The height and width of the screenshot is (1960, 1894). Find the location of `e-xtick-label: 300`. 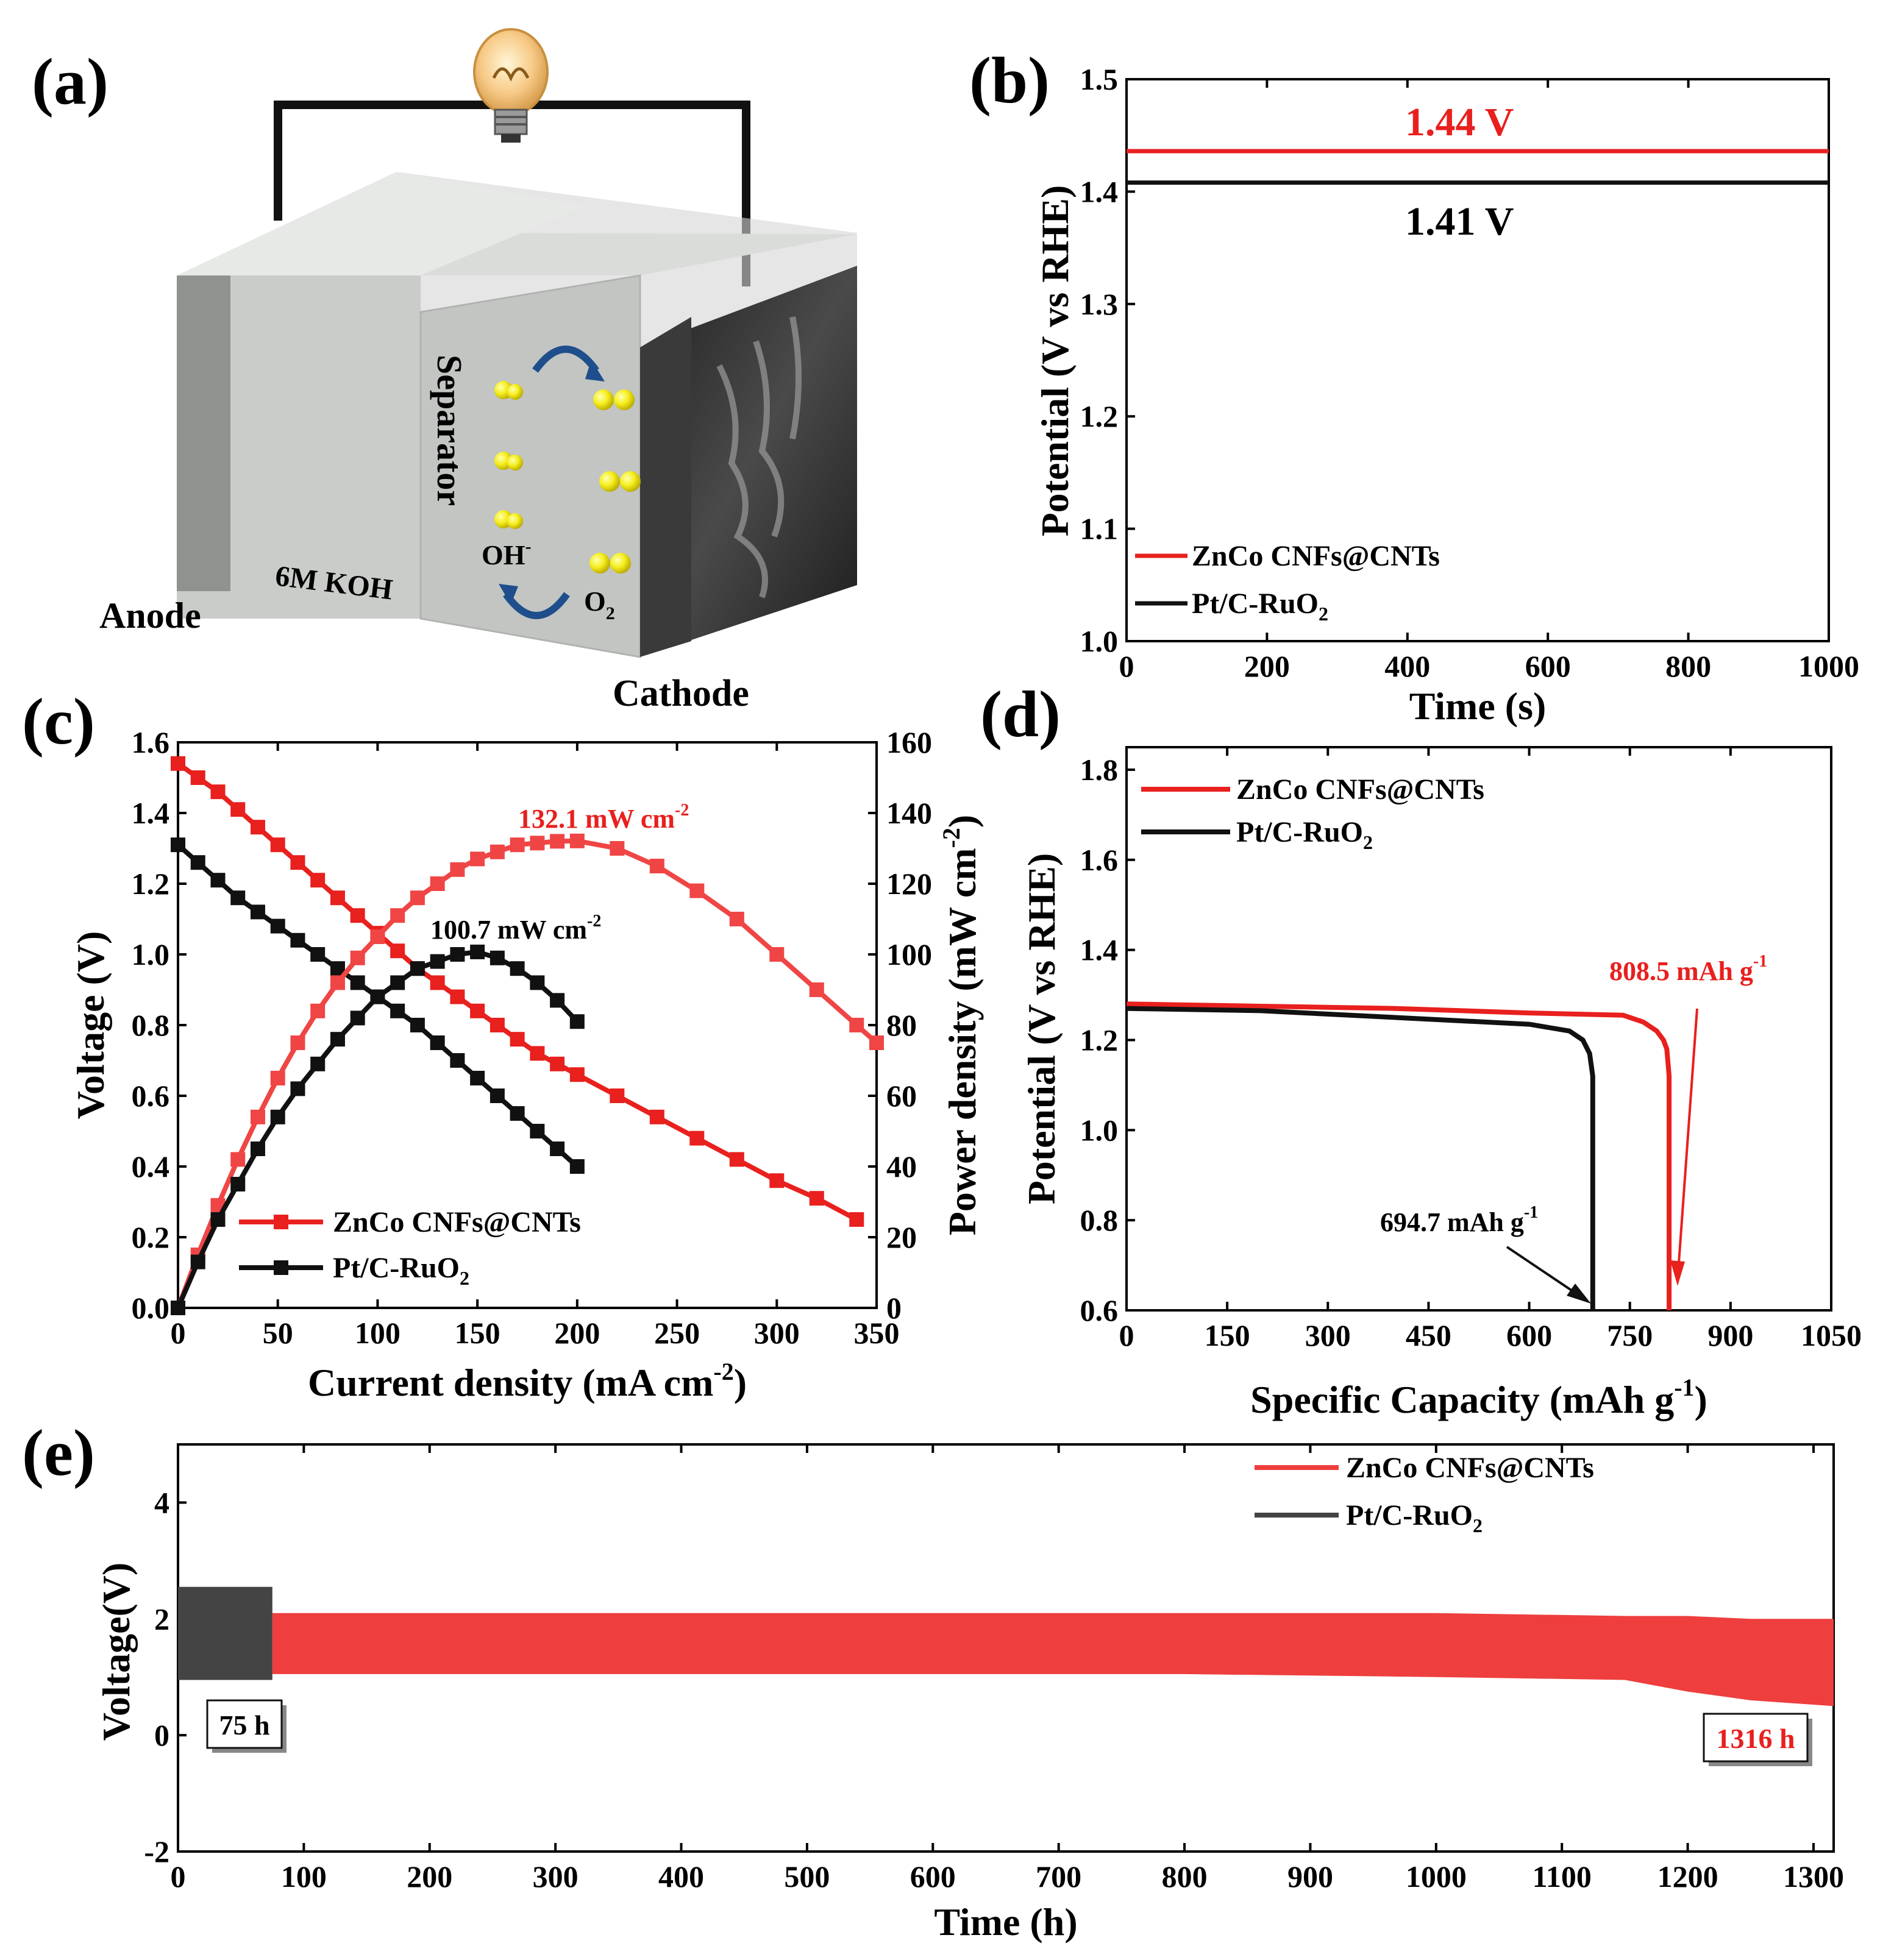

e-xtick-label: 300 is located at coordinates (556, 1876).